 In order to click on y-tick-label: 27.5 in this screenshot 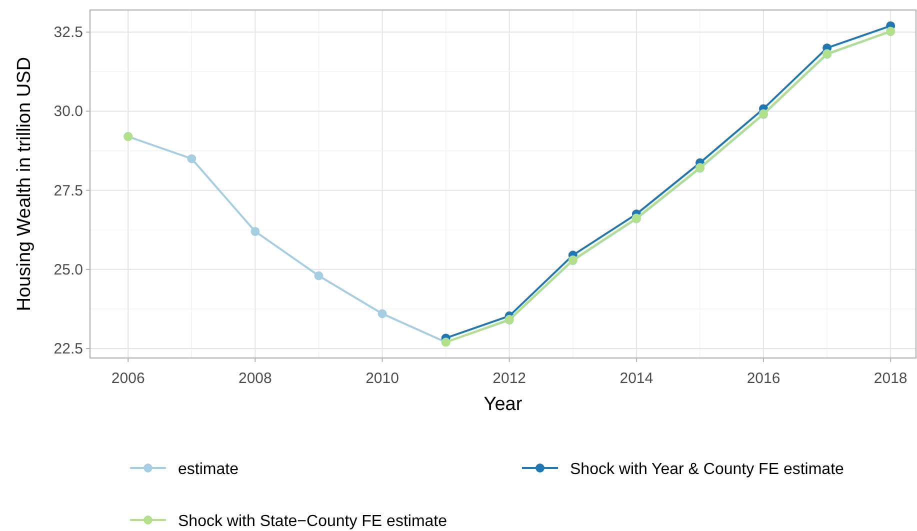, I will do `click(68, 191)`.